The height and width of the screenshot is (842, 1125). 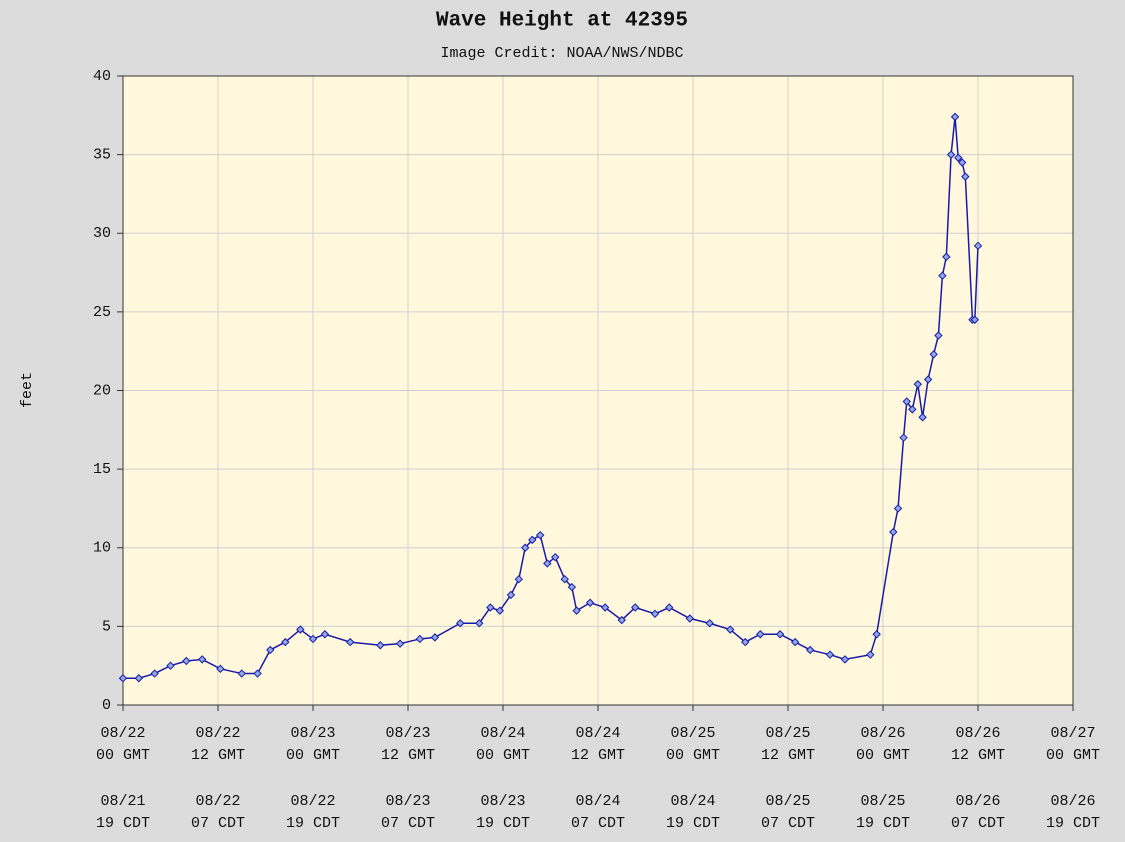 What do you see at coordinates (313, 744) in the screenshot?
I see `x-tick-label: 08/23 00 GMT` at bounding box center [313, 744].